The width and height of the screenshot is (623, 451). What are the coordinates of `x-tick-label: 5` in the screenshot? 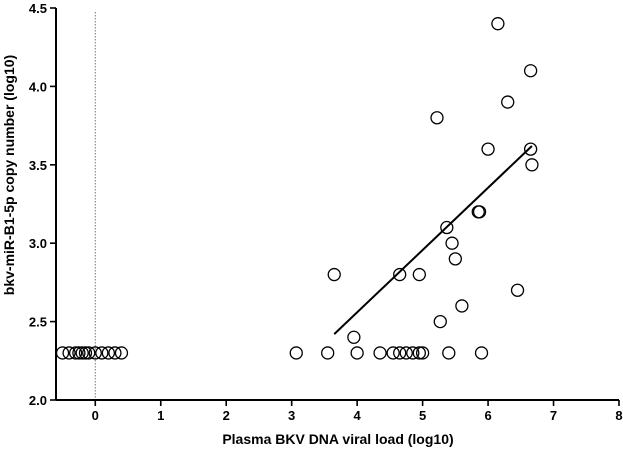 It's located at (422, 415).